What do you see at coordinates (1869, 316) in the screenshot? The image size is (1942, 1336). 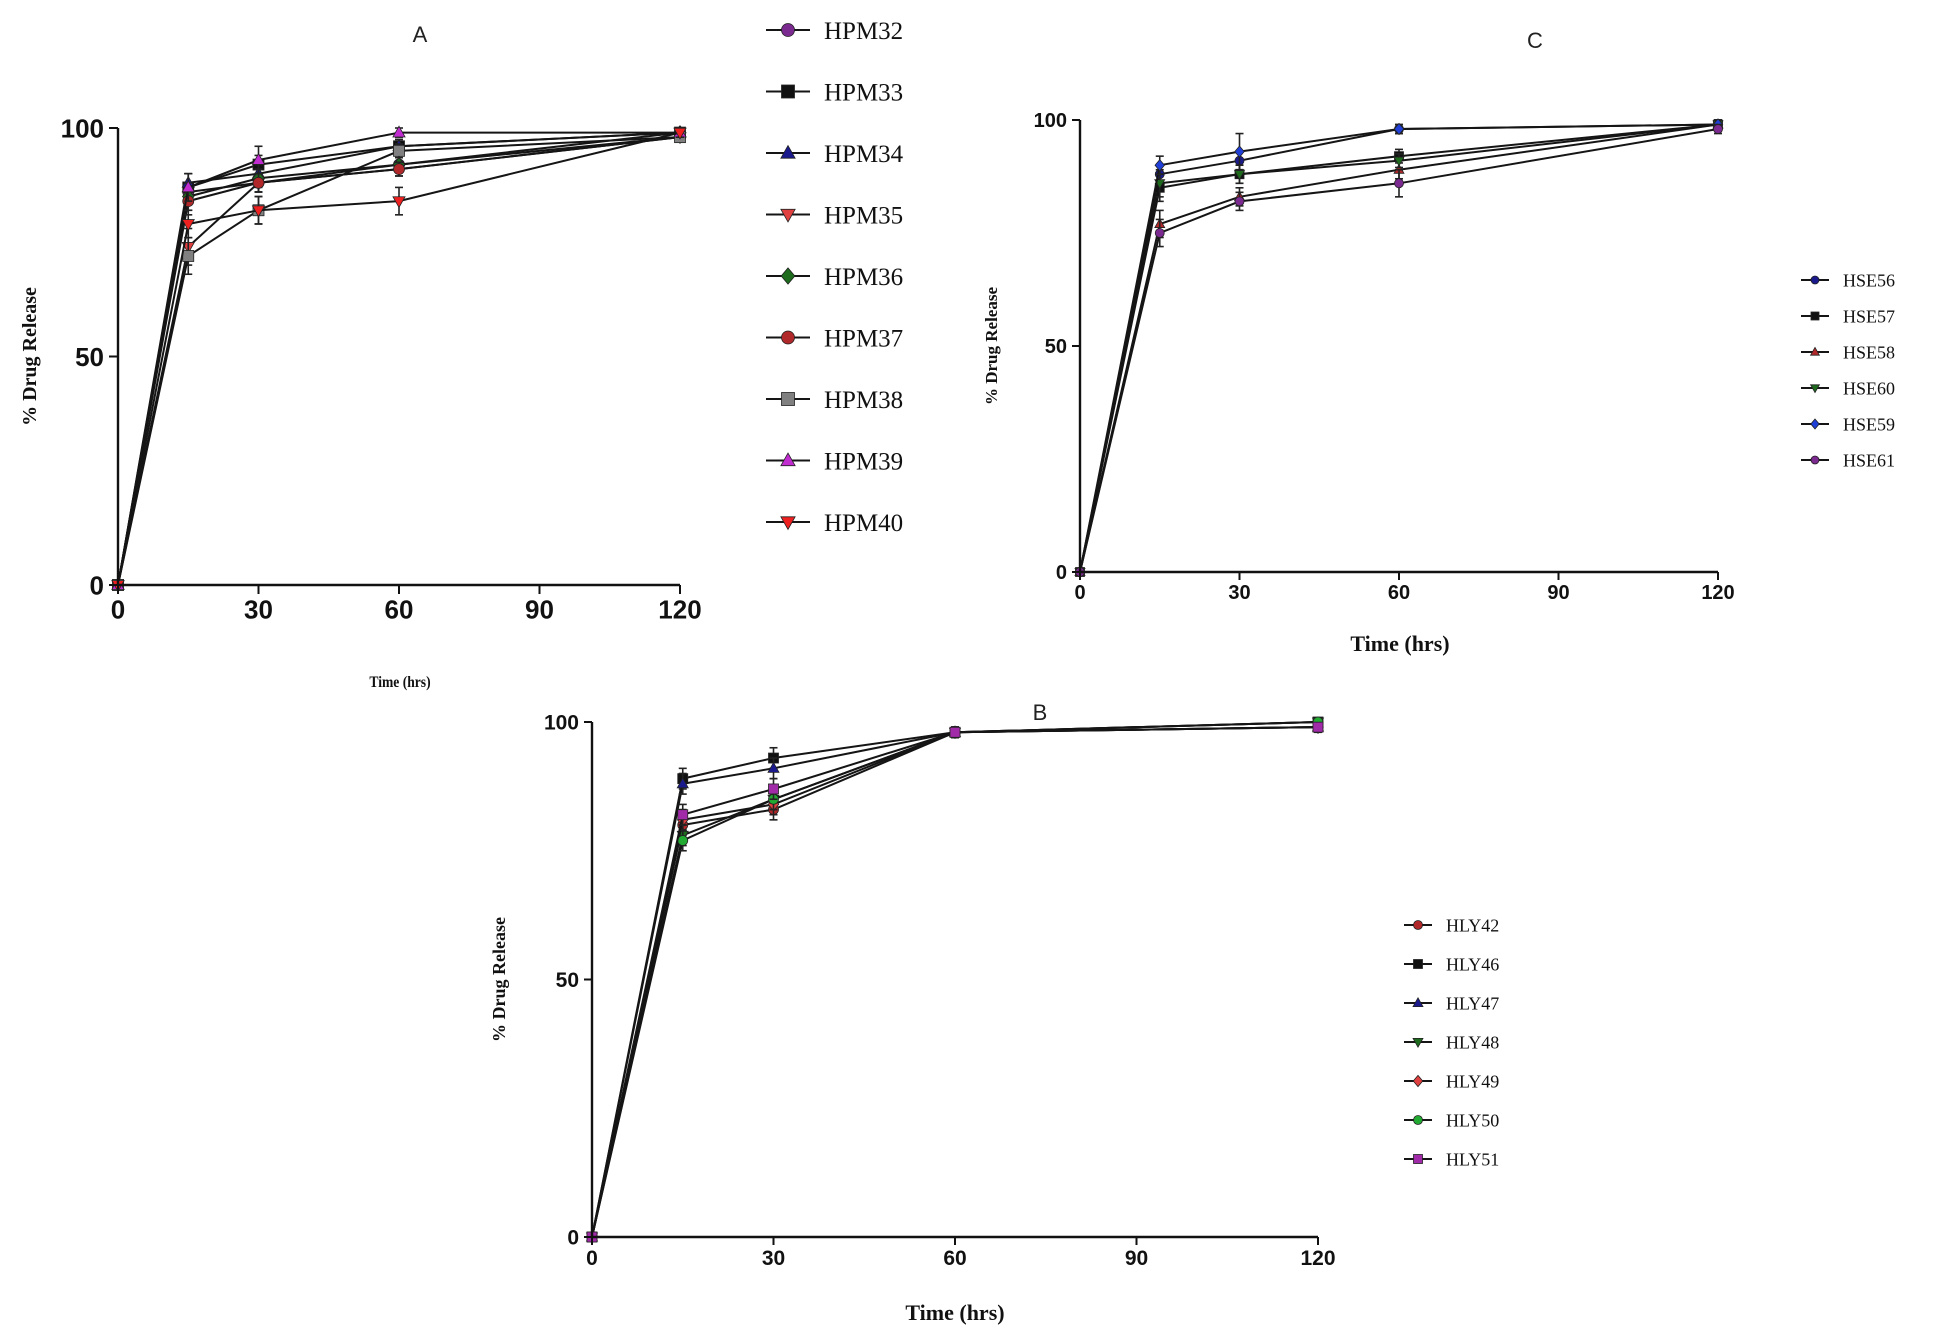 I see `legend-label: HSE57` at bounding box center [1869, 316].